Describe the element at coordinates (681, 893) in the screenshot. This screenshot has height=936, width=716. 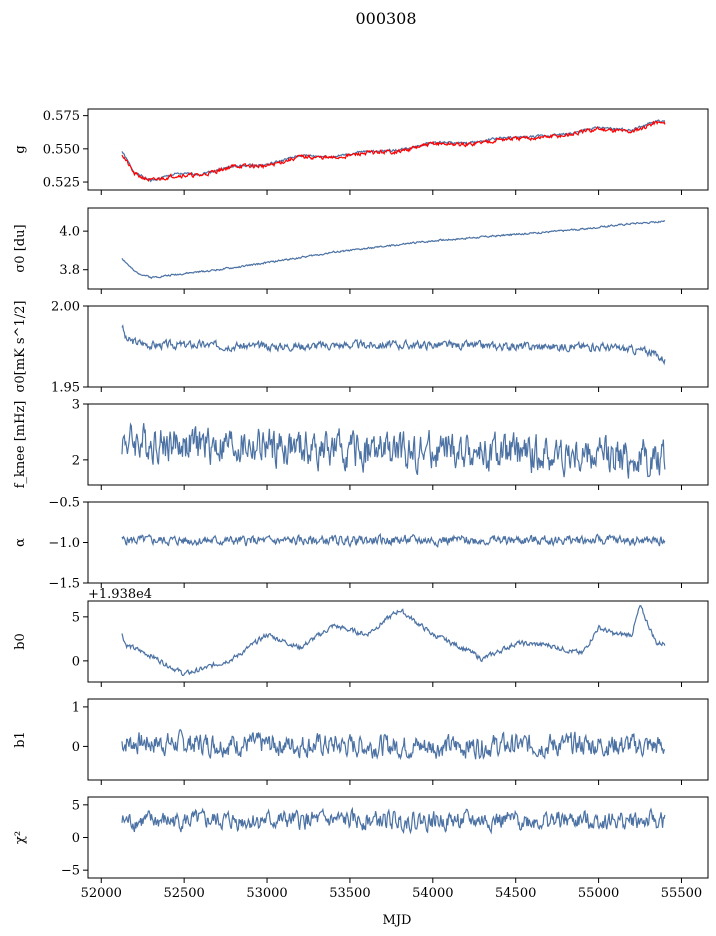
I see `x-tick-label: 55500` at that location.